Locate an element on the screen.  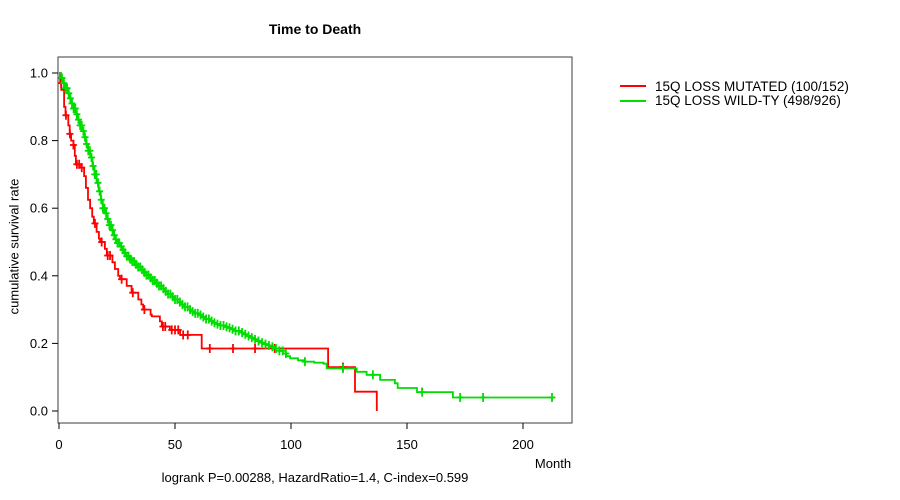
legend-row-wildtype: 15Q LOSS WILD-TY (498/926) is located at coordinates (734, 101).